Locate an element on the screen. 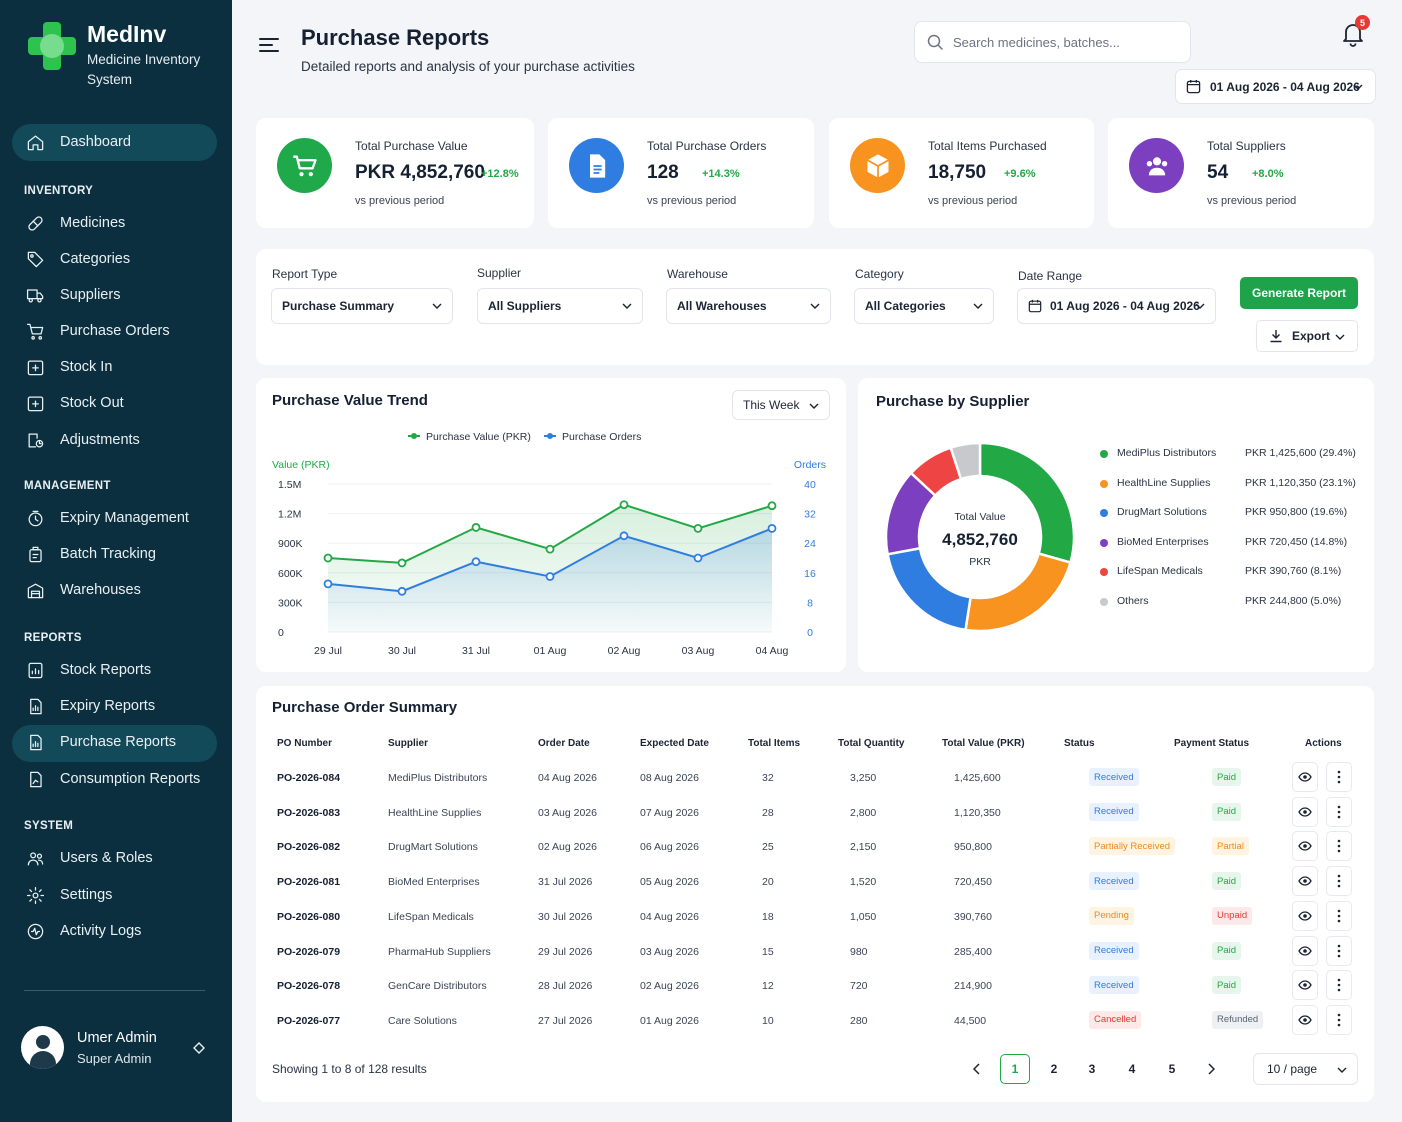  category-select: All Categories is located at coordinates (924, 306).